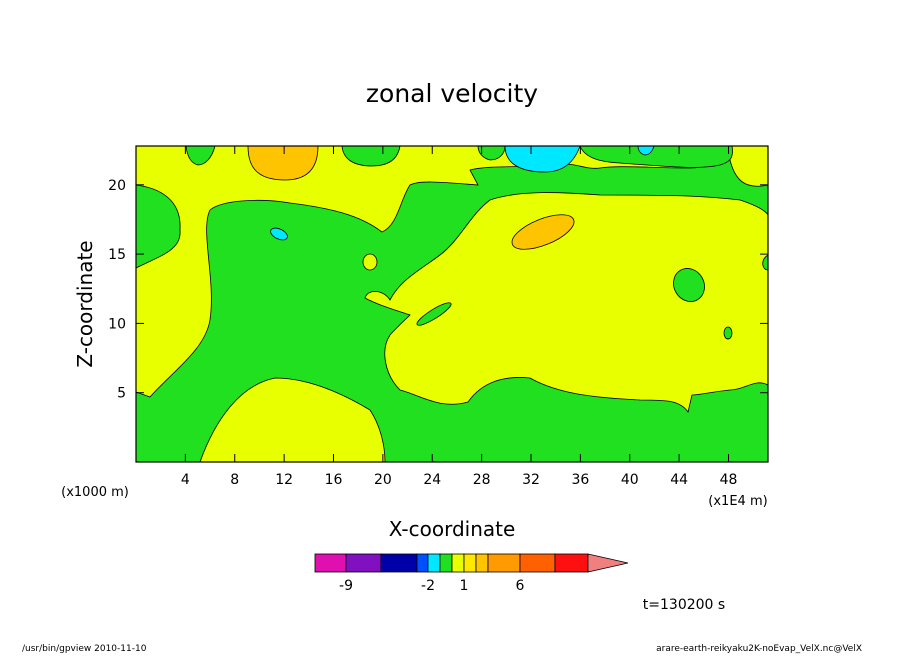  Describe the element at coordinates (531, 480) in the screenshot. I see `x-tick-label: 32` at that location.